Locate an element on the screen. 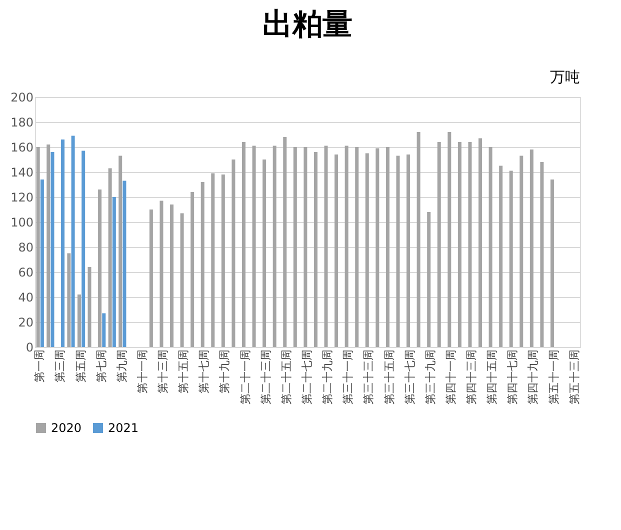 The image size is (621, 530). x-tick-label: 第三十一周 is located at coordinates (348, 377).